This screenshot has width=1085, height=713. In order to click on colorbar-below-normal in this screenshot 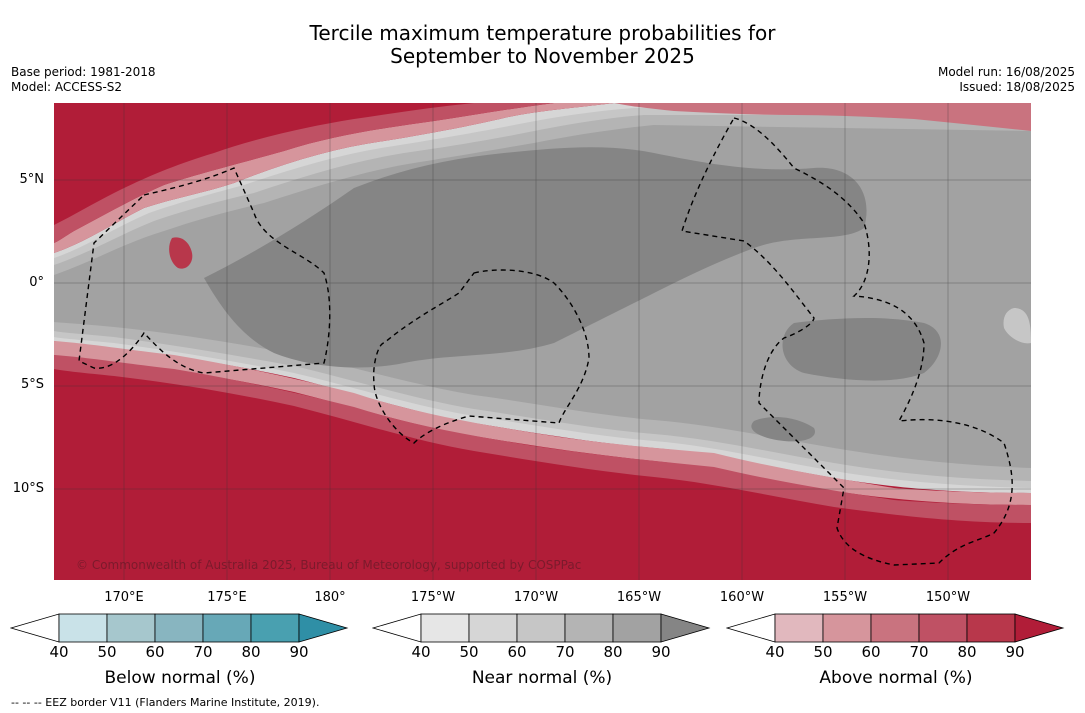, I will do `click(179, 628)`.